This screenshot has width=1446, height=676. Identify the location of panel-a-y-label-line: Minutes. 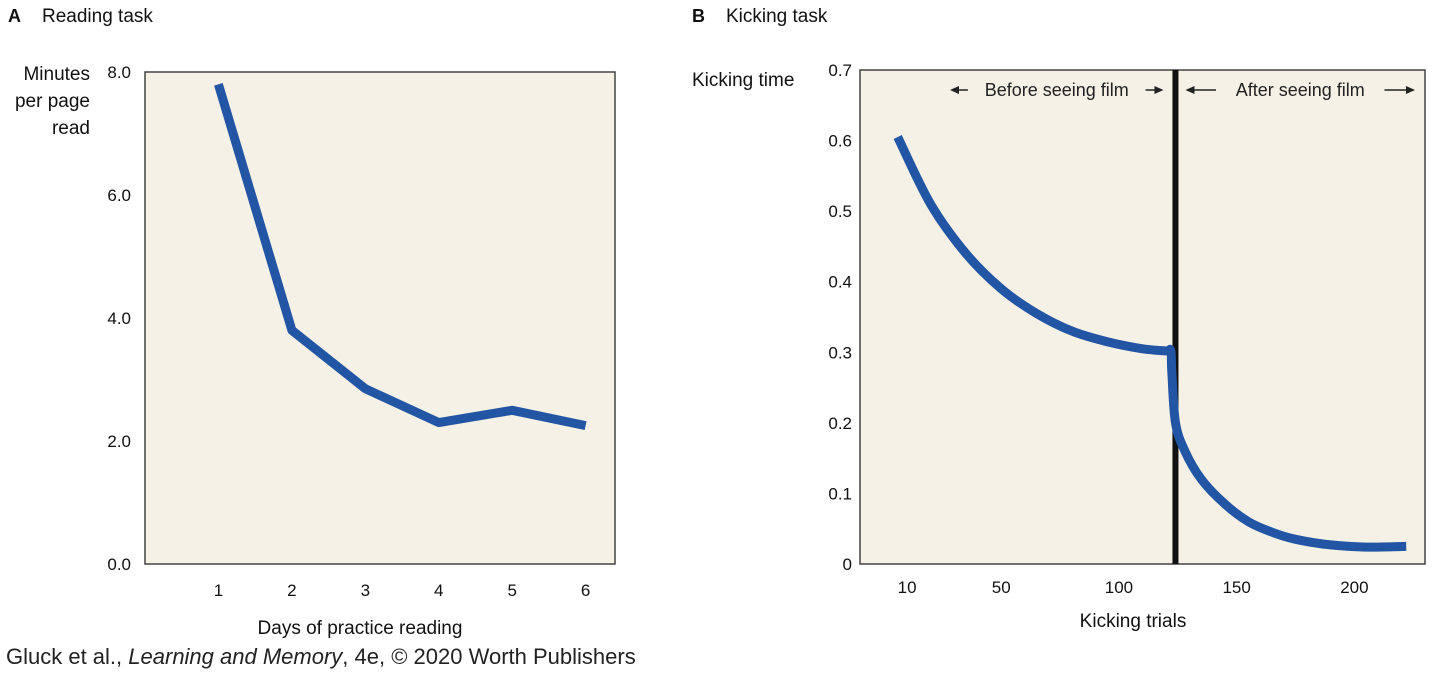
(56, 74).